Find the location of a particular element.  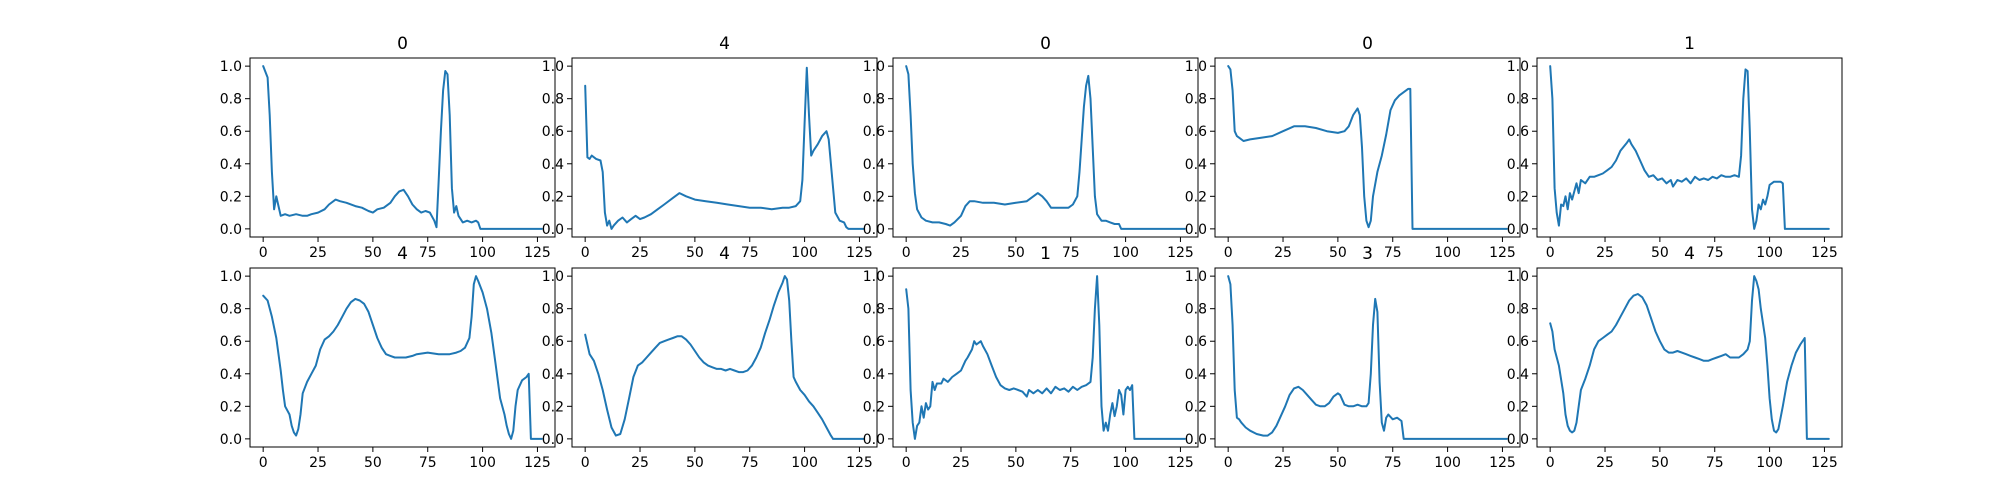

panel-title: 4 is located at coordinates (1689, 254).